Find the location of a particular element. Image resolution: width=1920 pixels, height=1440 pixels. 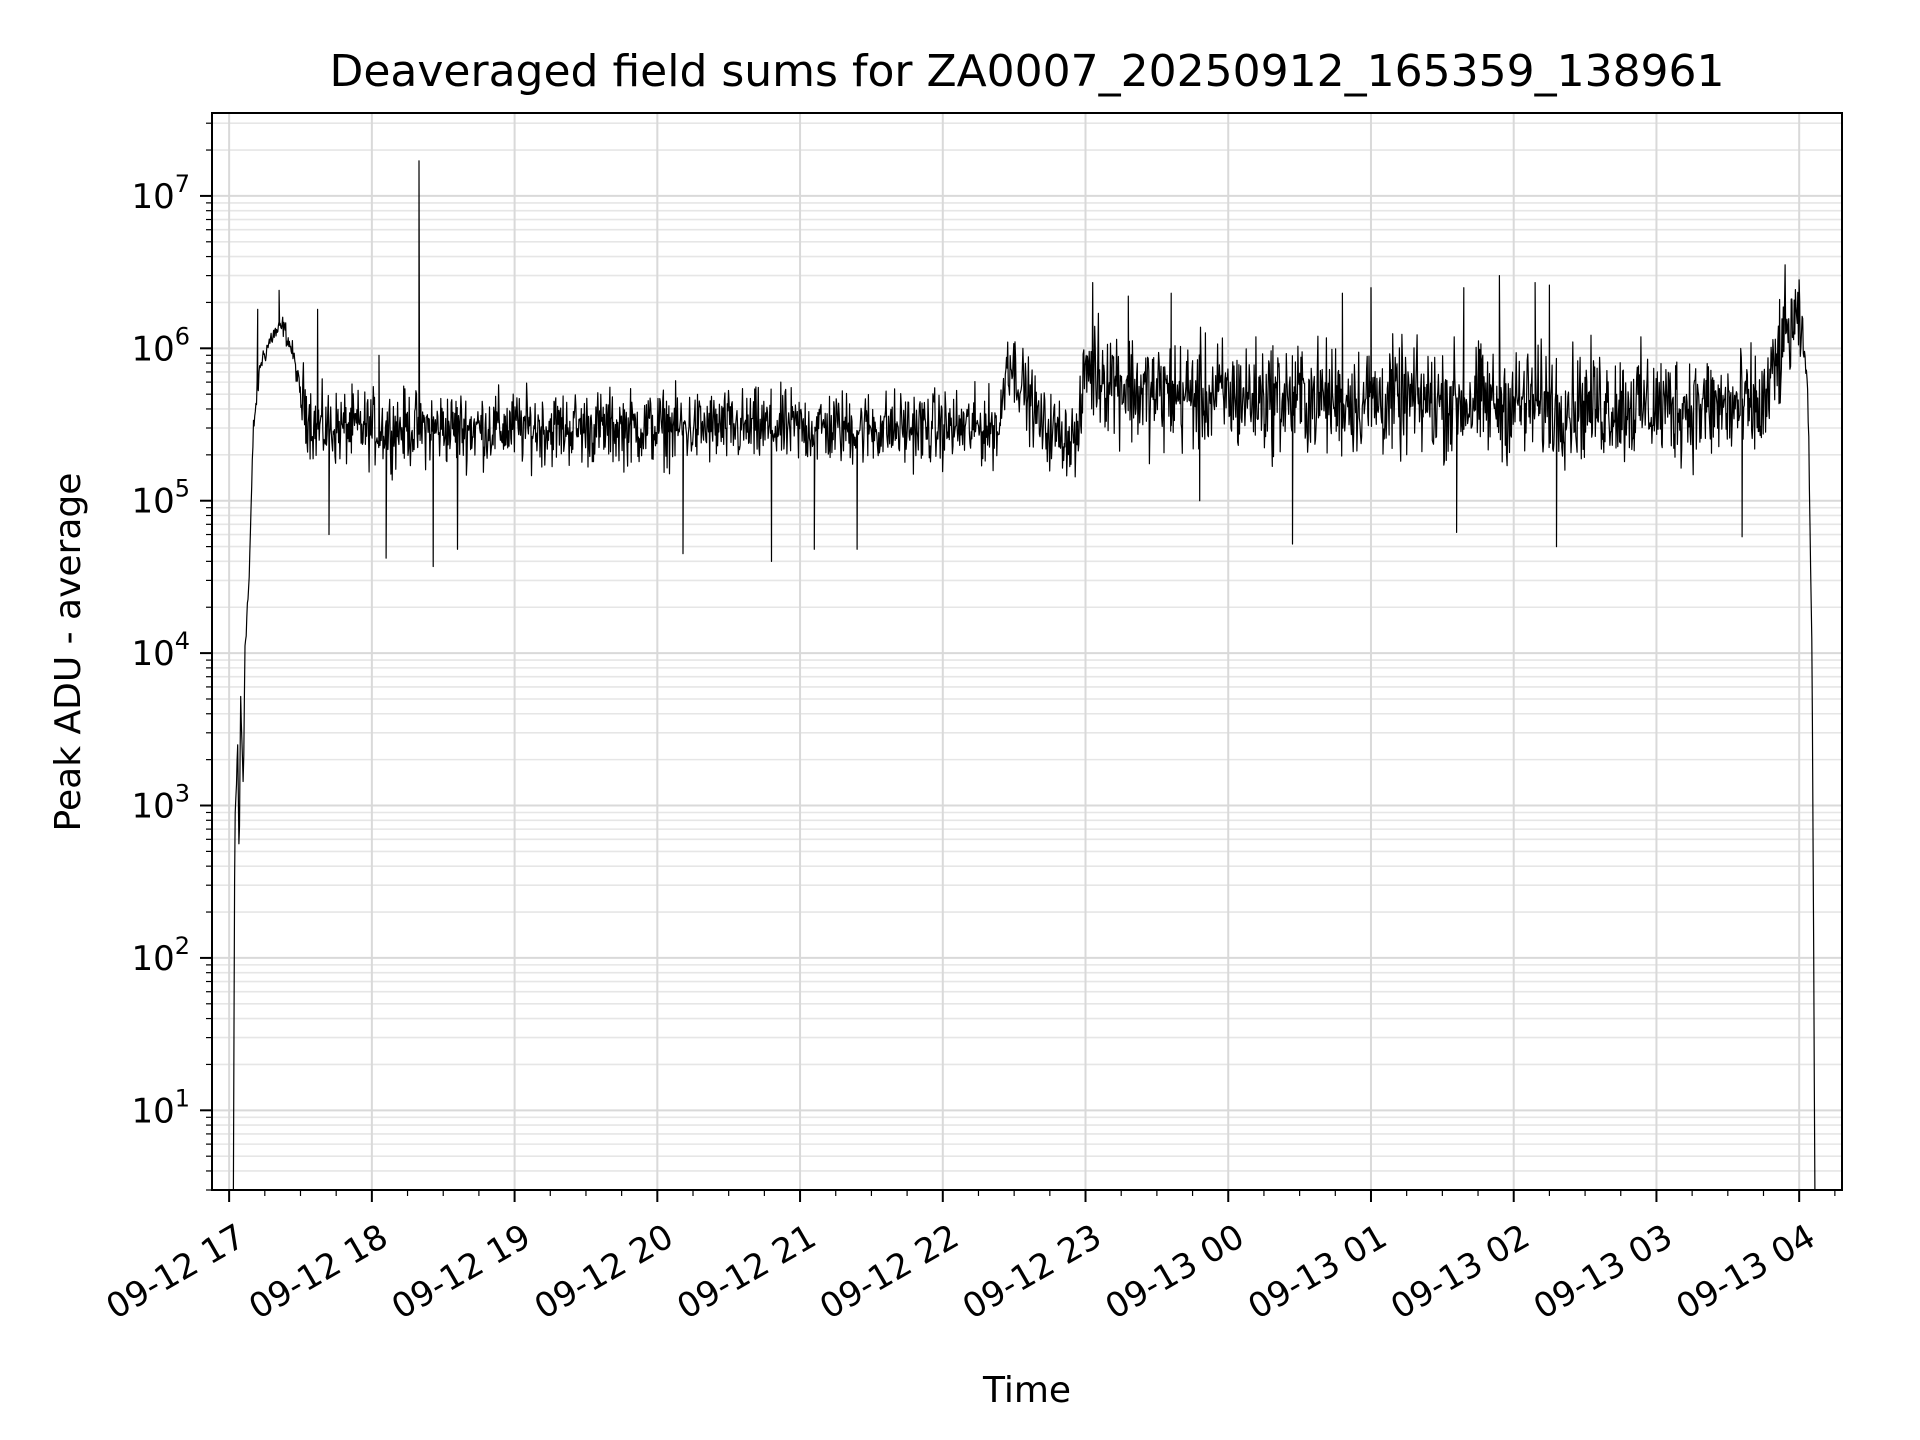

x-axis-label: Time is located at coordinates (1026, 1390).